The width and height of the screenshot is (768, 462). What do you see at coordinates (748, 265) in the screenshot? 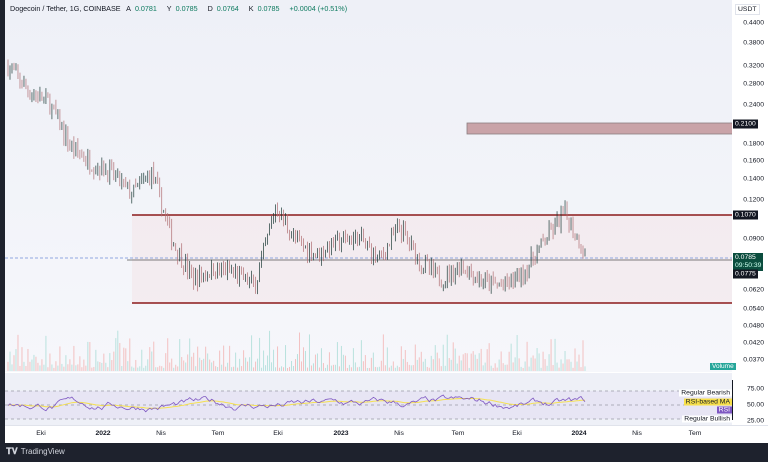
I see `bar-countdown: 09:50:39` at bounding box center [748, 265].